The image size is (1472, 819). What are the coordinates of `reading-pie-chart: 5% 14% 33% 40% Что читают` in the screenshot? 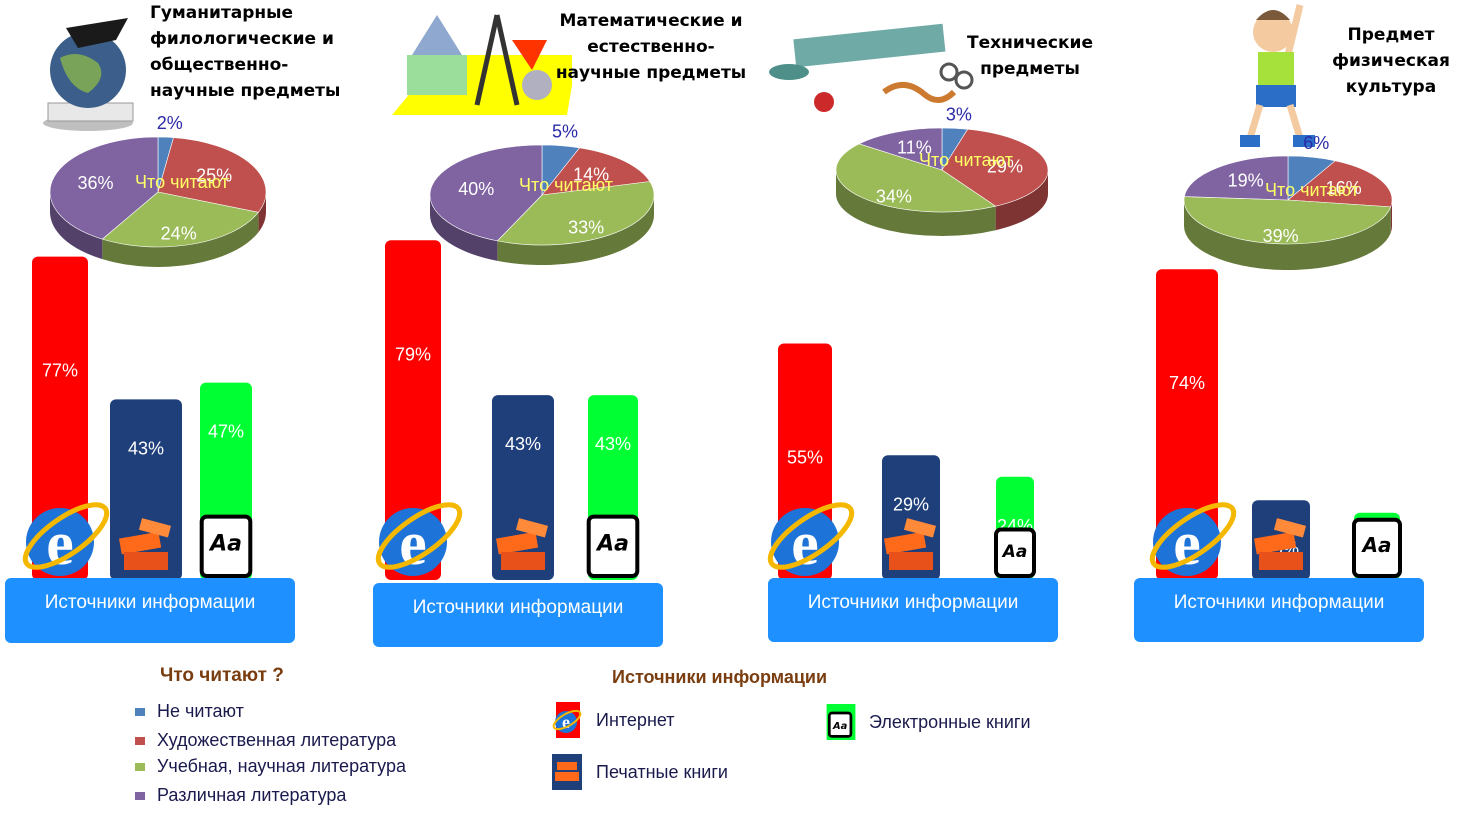 It's located at (542, 193).